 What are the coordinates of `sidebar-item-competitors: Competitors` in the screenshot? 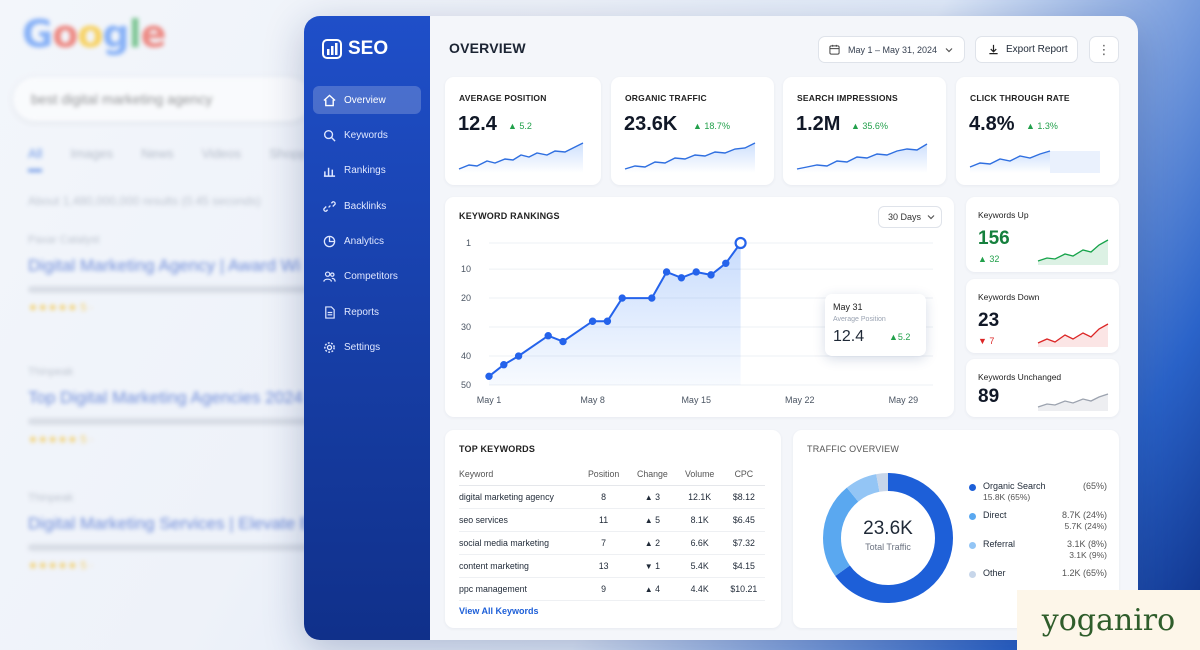 It's located at (367, 277).